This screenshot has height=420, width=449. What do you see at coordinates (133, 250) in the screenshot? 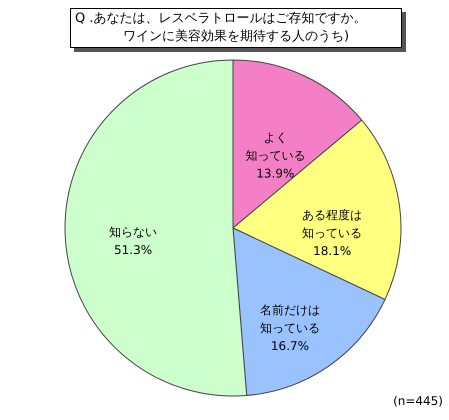
I see `data-label: 51.3%` at bounding box center [133, 250].